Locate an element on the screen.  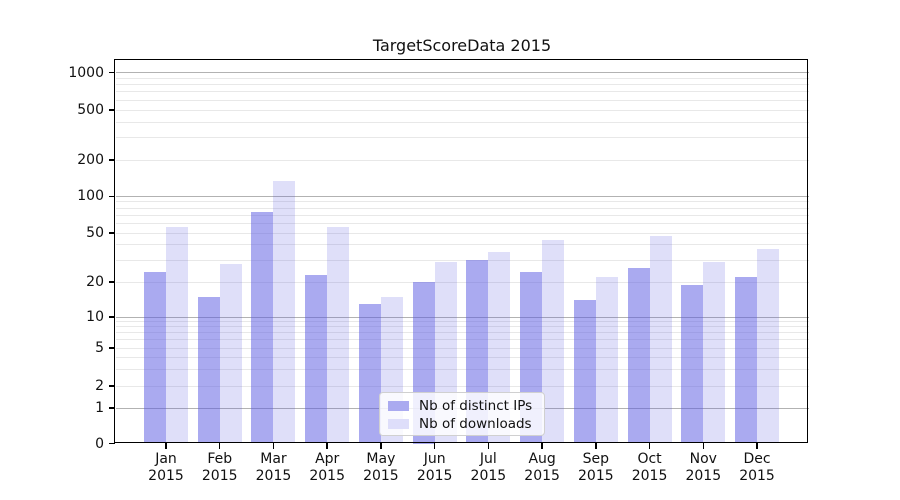
legend-swatch-distinct-ips is located at coordinates (398, 406).